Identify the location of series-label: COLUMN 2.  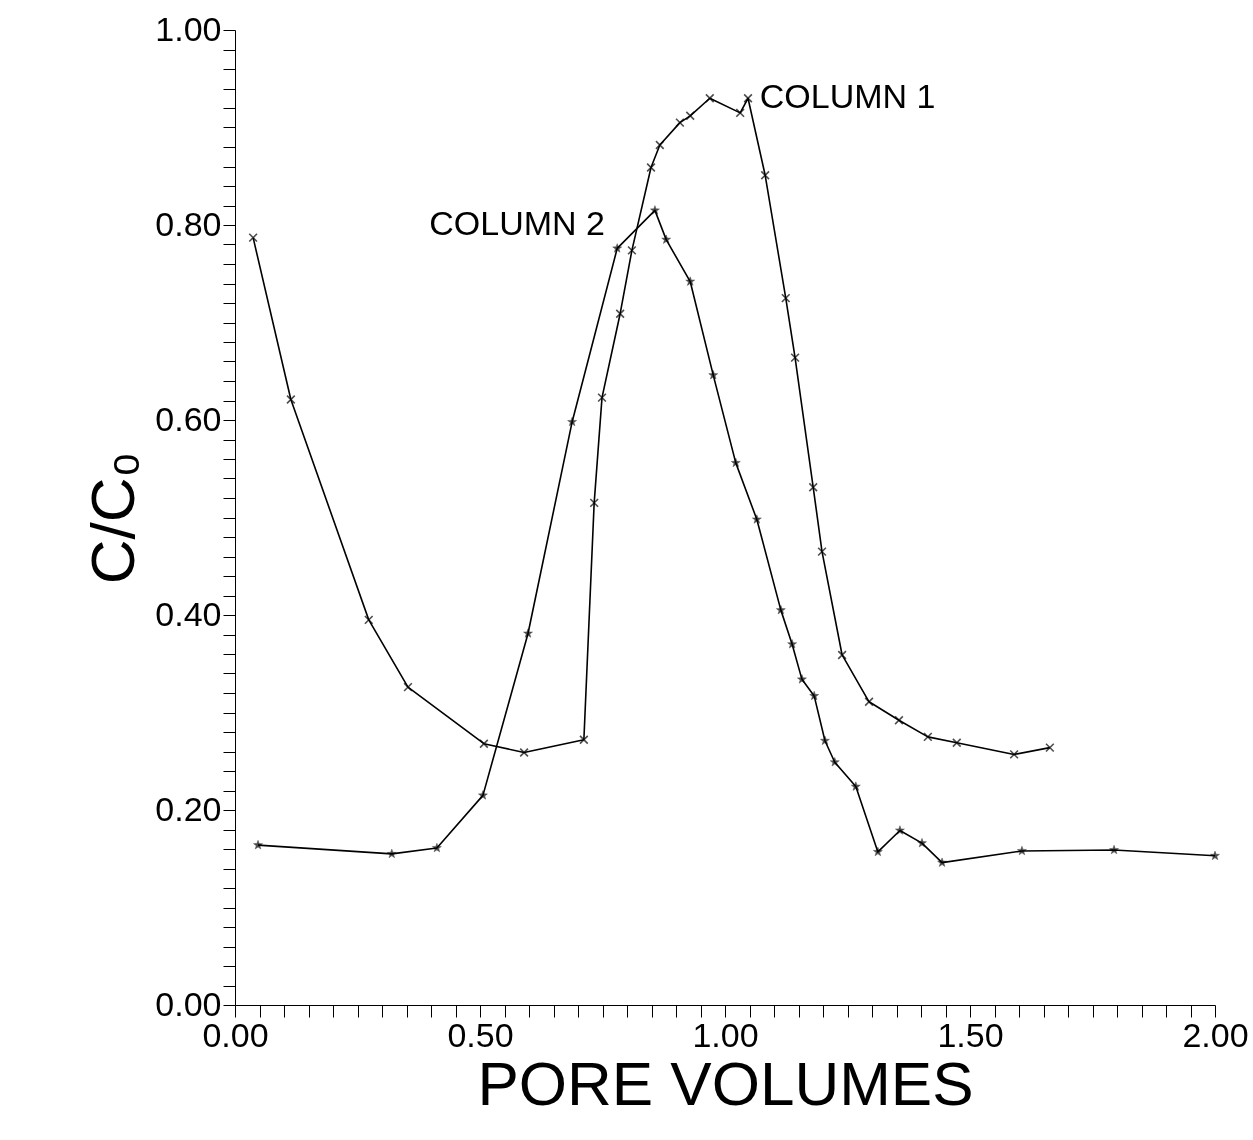
(517, 223).